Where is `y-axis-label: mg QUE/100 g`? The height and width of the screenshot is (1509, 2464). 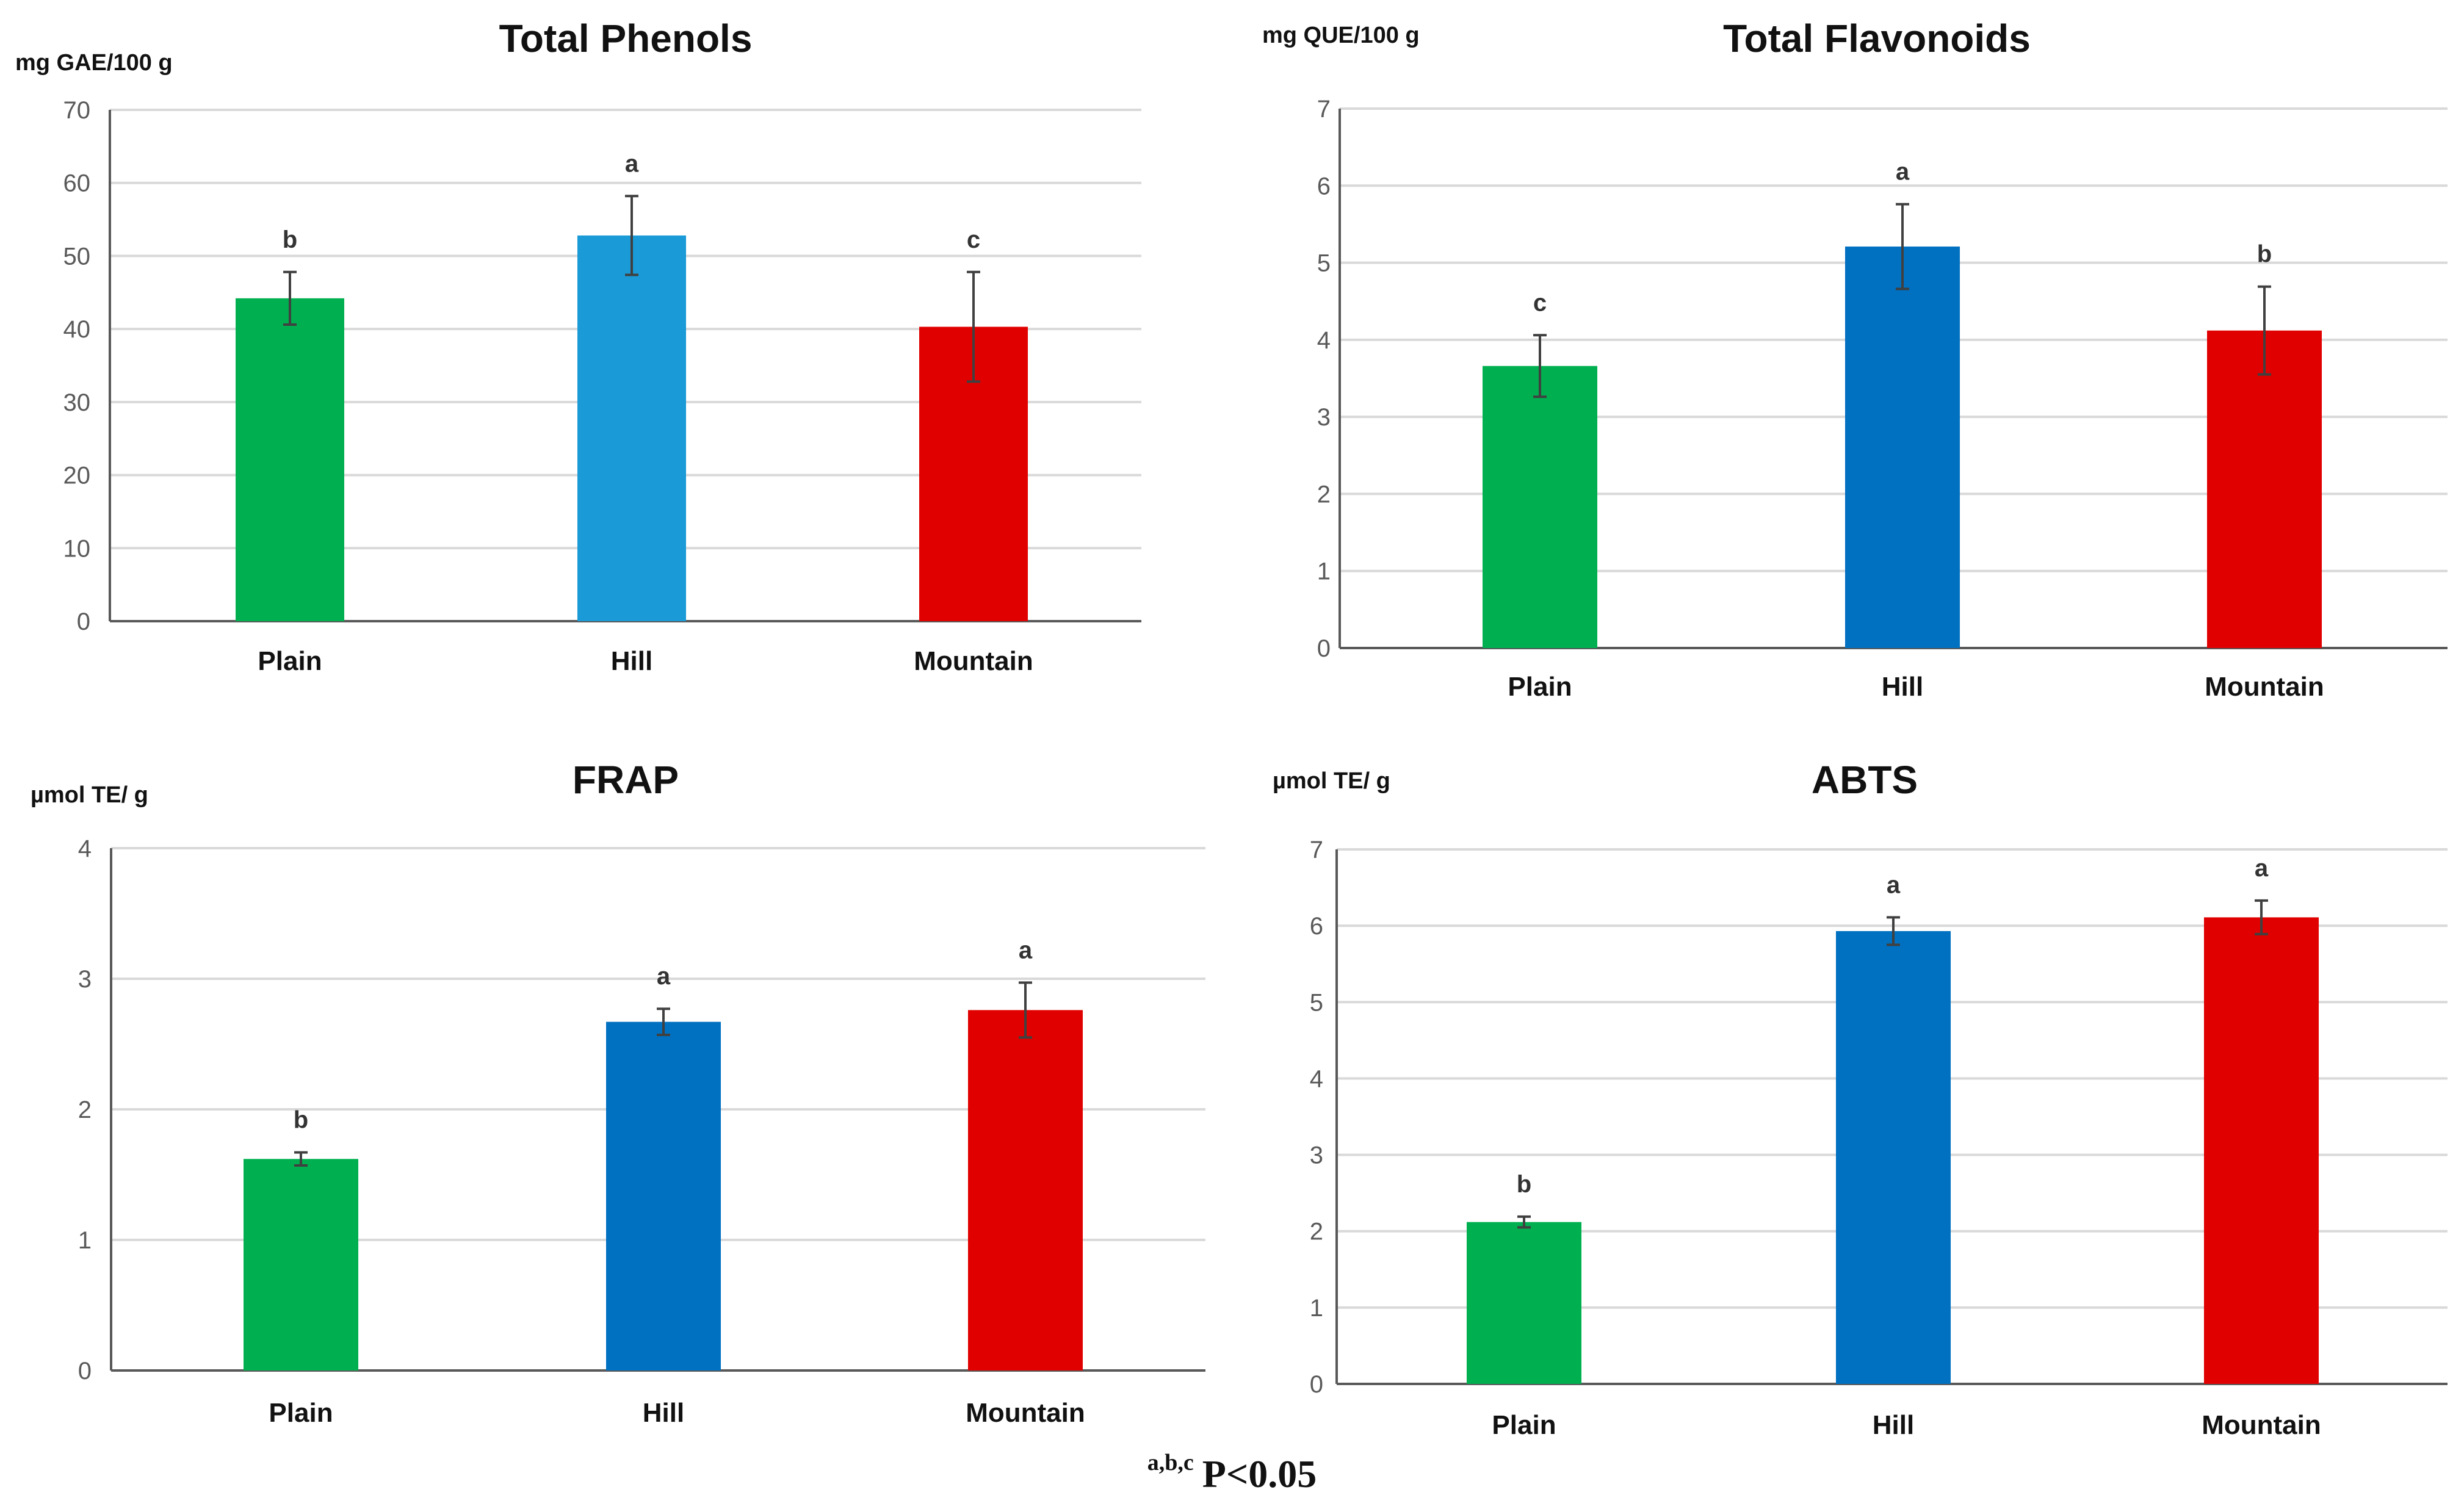
y-axis-label: mg QUE/100 g is located at coordinates (1341, 35).